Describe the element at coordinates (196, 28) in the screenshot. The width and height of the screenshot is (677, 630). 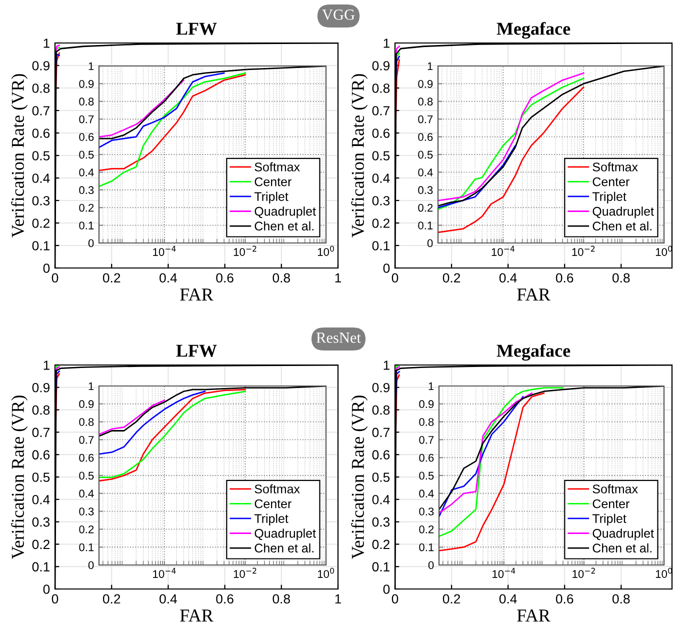
I see `chart-title: LFW` at that location.